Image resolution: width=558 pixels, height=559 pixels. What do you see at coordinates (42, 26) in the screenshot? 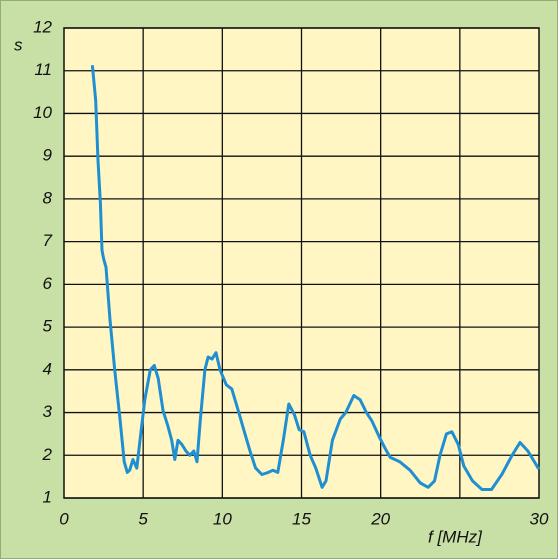
I see `y-tick-label: 12` at bounding box center [42, 26].